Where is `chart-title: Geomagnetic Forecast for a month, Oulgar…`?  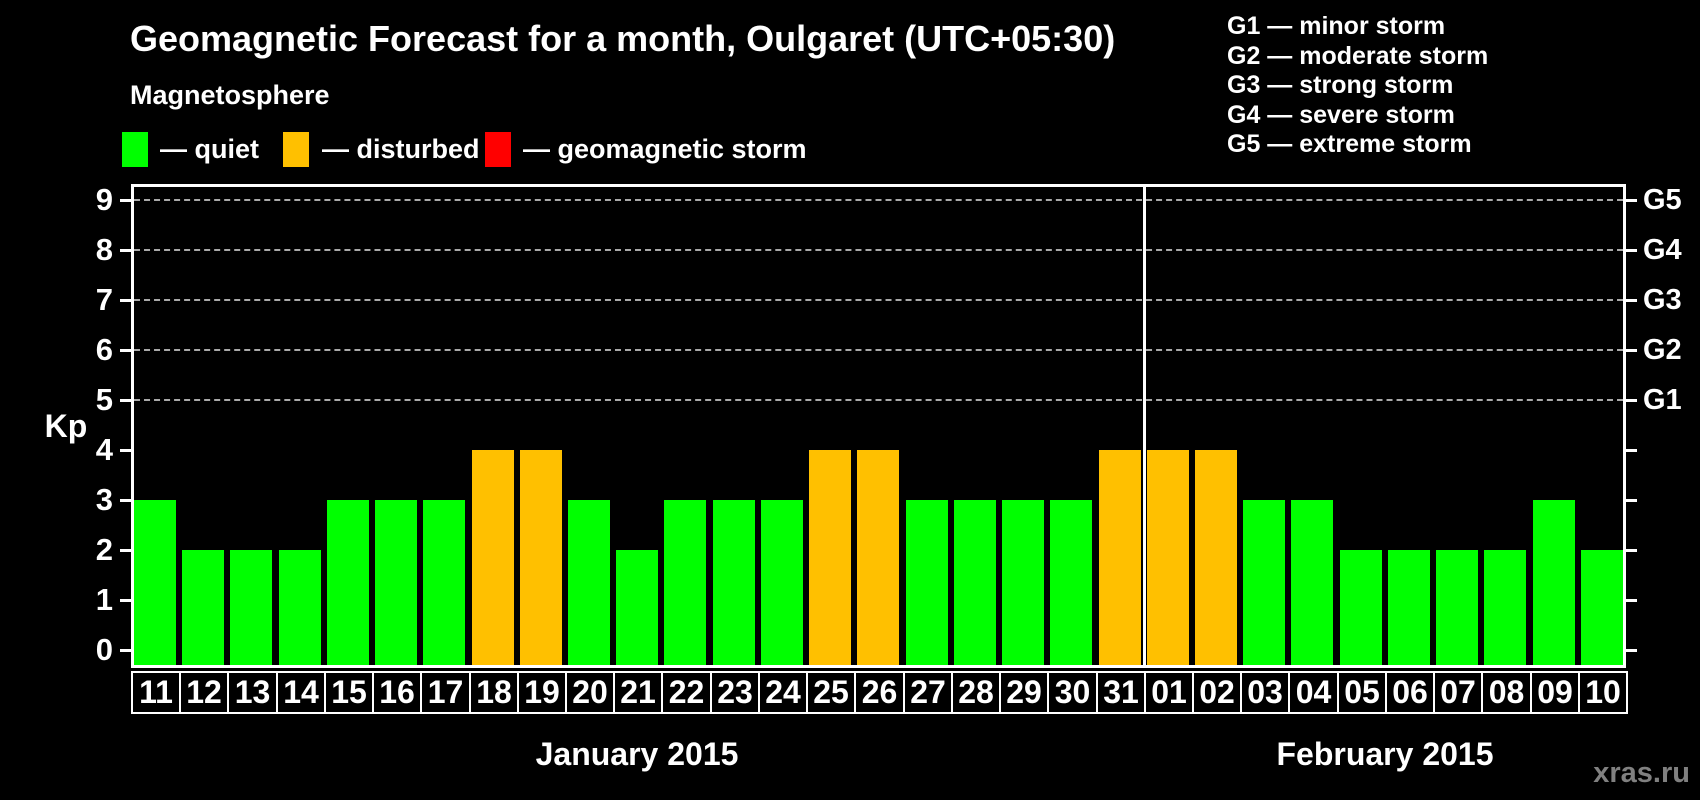
chart-title: Geomagnetic Forecast for a month, Oulgar… is located at coordinates (623, 38).